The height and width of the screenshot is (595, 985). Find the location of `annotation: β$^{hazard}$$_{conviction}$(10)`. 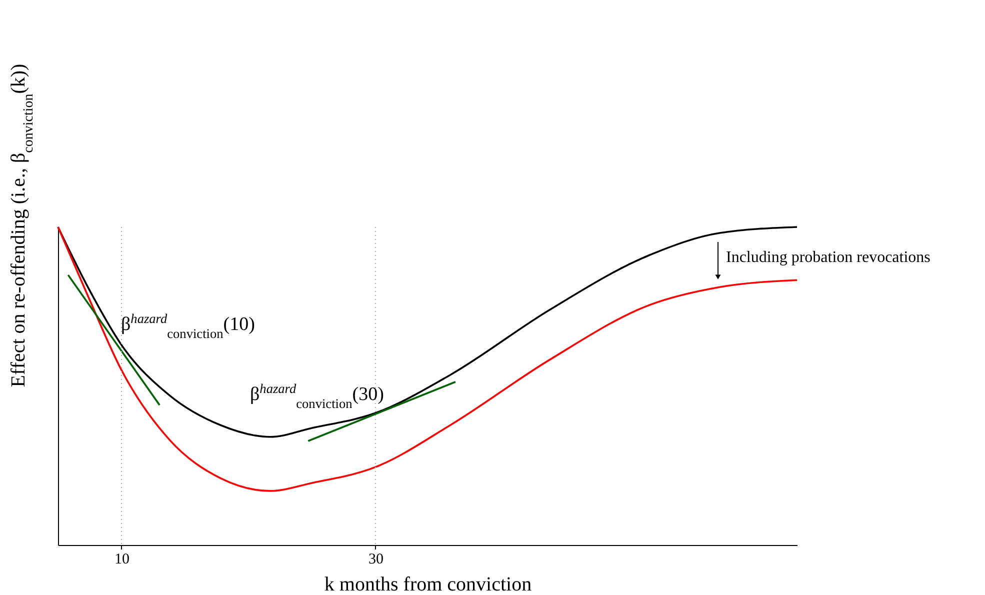

annotation: β$^{hazard}$$_{conviction}$(10) is located at coordinates (188, 325).